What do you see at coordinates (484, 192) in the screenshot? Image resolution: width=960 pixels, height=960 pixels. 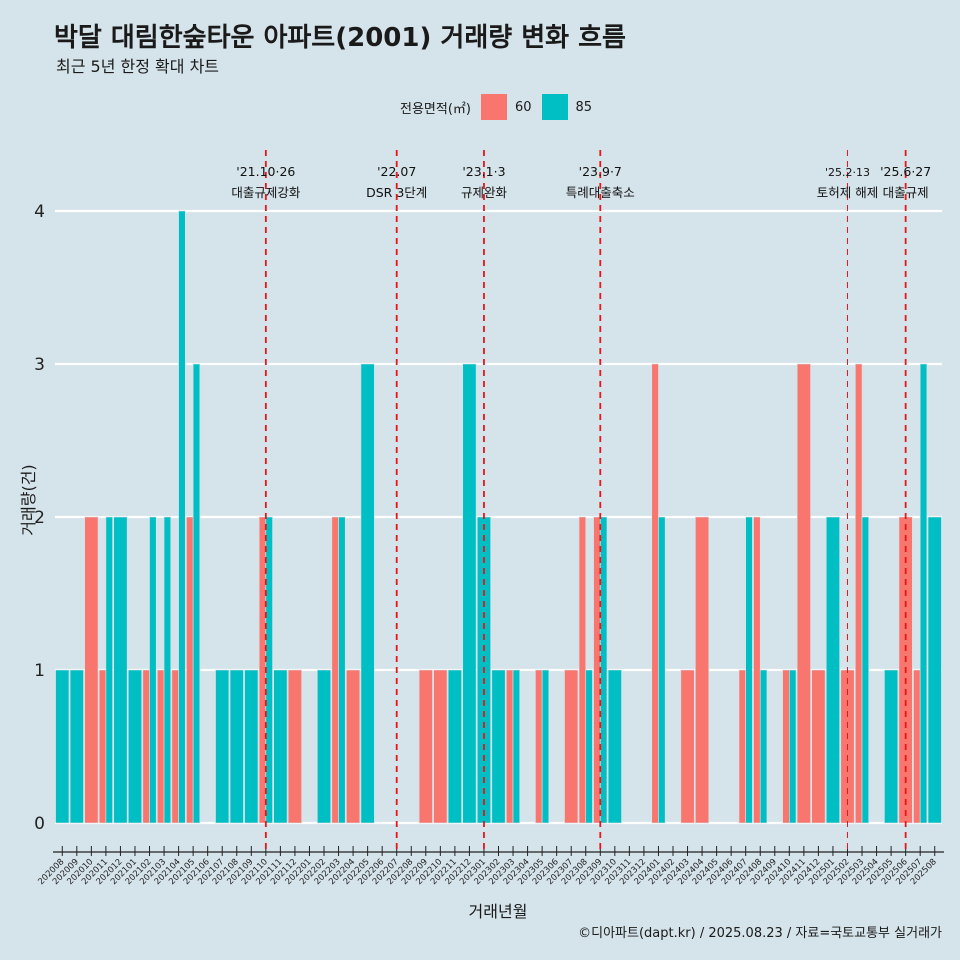 I see `event-label-2: 규제완화` at bounding box center [484, 192].